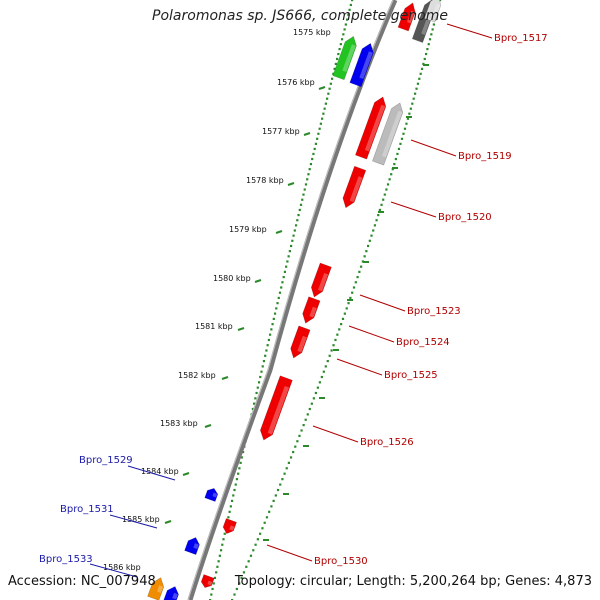 The image size is (600, 600). I want to click on kbp-label: 1579 kbp, so click(248, 229).